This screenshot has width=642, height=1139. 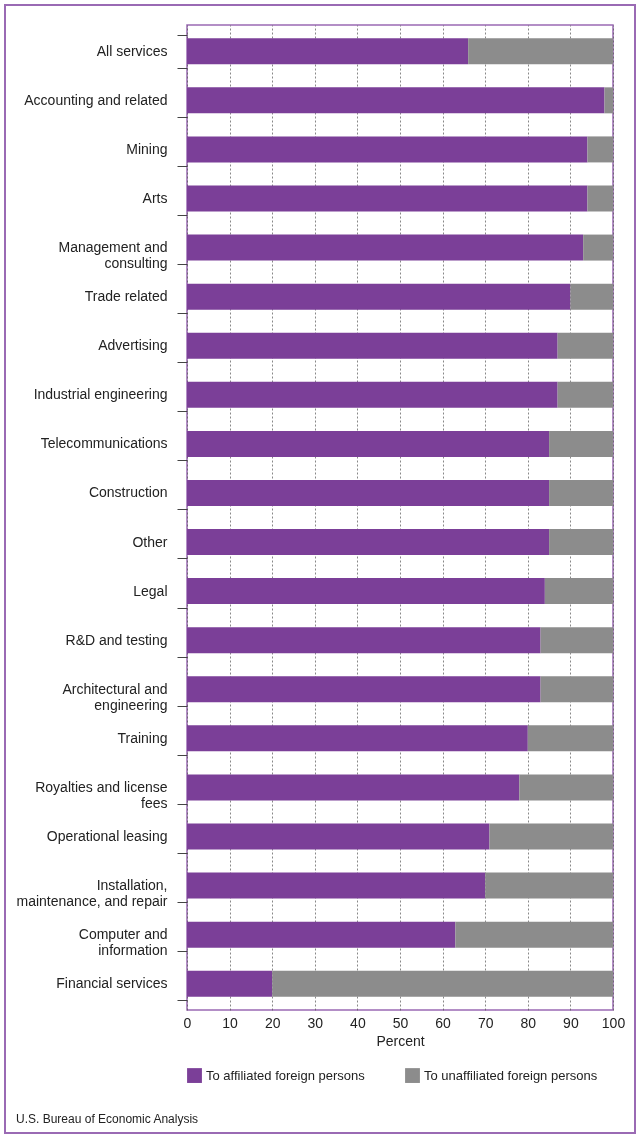 I want to click on x-tick-label: 70, so click(x=485, y=1022).